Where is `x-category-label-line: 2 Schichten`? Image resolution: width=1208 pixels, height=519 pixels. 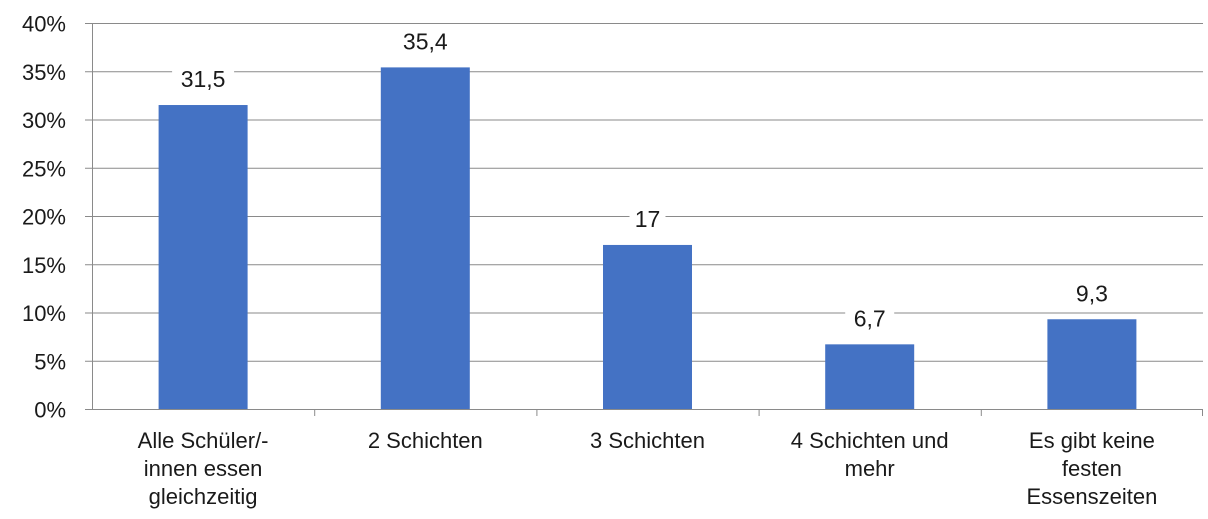
x-category-label-line: 2 Schichten is located at coordinates (425, 440).